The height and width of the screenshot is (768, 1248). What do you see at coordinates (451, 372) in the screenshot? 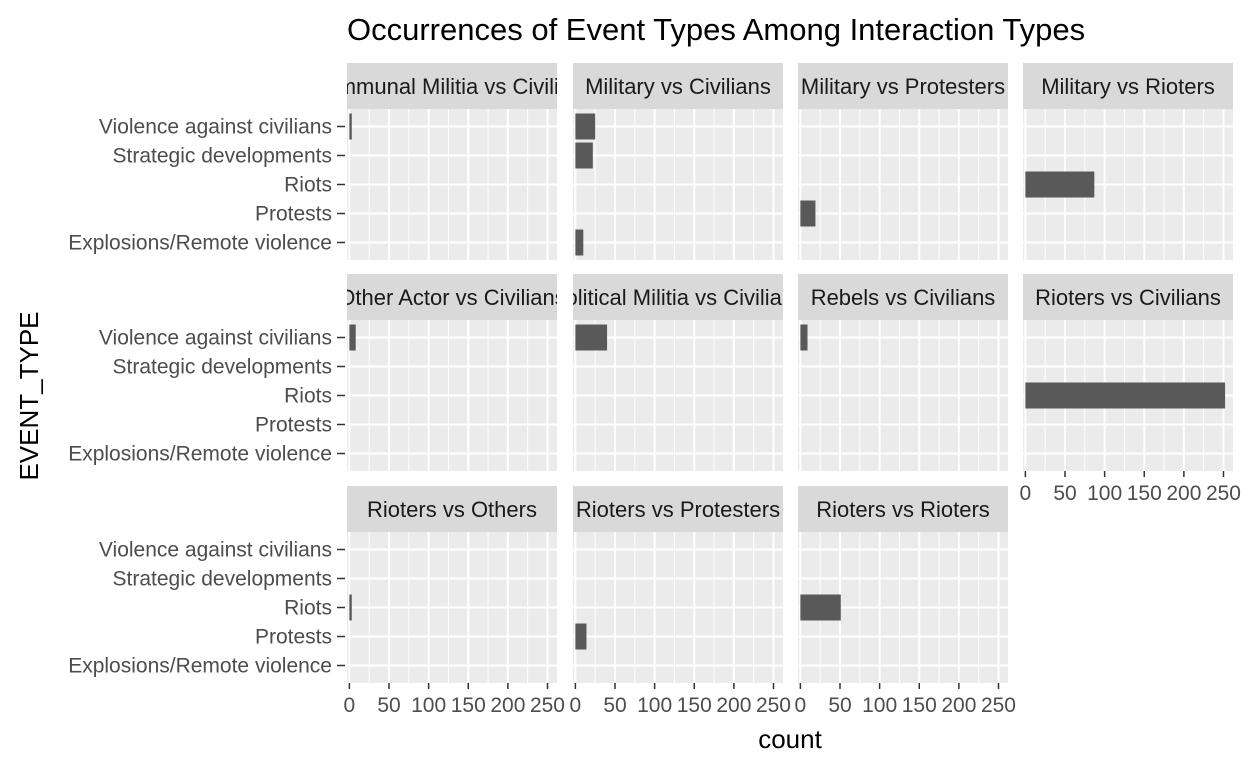
I see `facet-panel: Other Actor vs Civilians` at bounding box center [451, 372].